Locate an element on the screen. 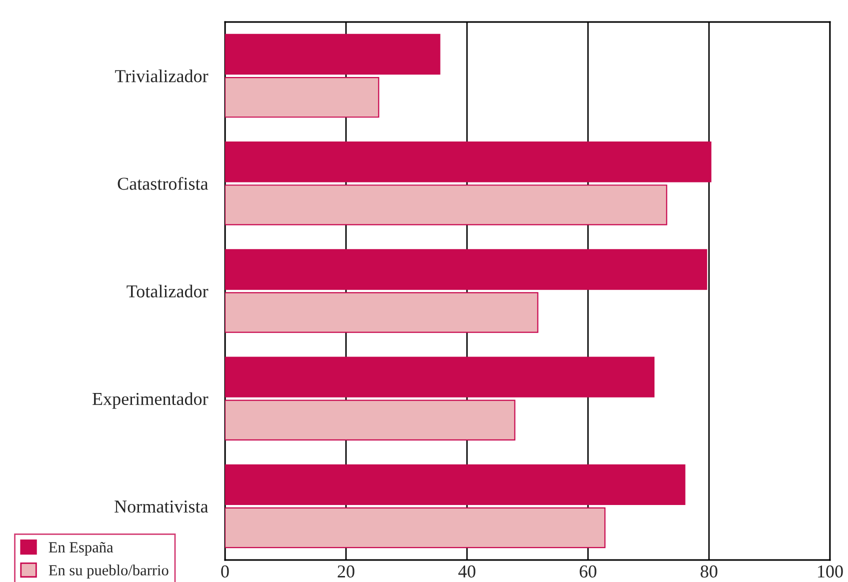  y-tick-label: Catastrofista is located at coordinates (163, 183).